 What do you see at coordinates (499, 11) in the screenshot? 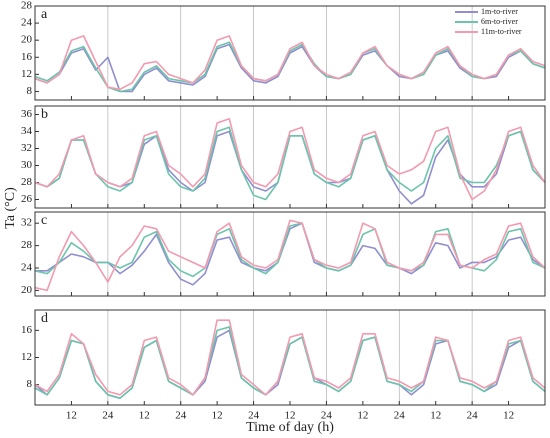
I see `legend-label: 1m-to-river` at bounding box center [499, 11].